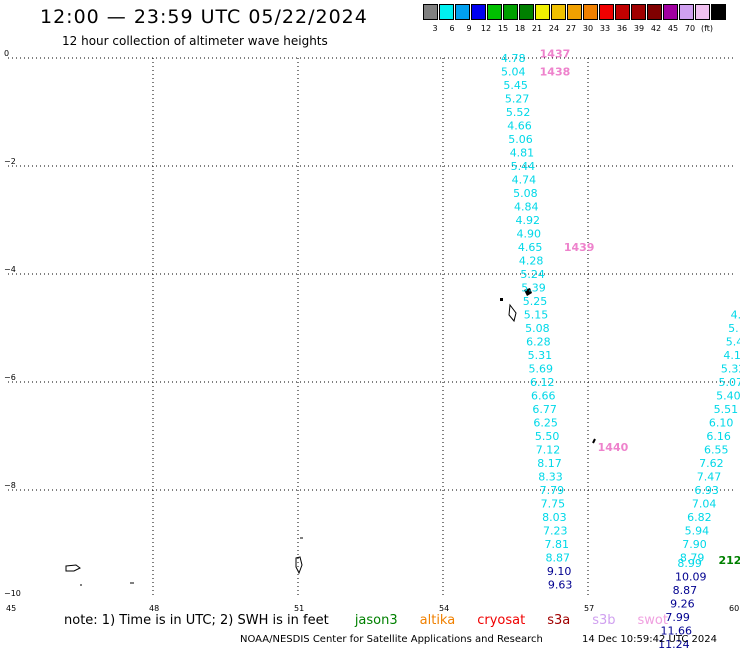 The height and width of the screenshot is (650, 740). Describe the element at coordinates (605, 28) in the screenshot. I see `scale-label: 33` at that location.